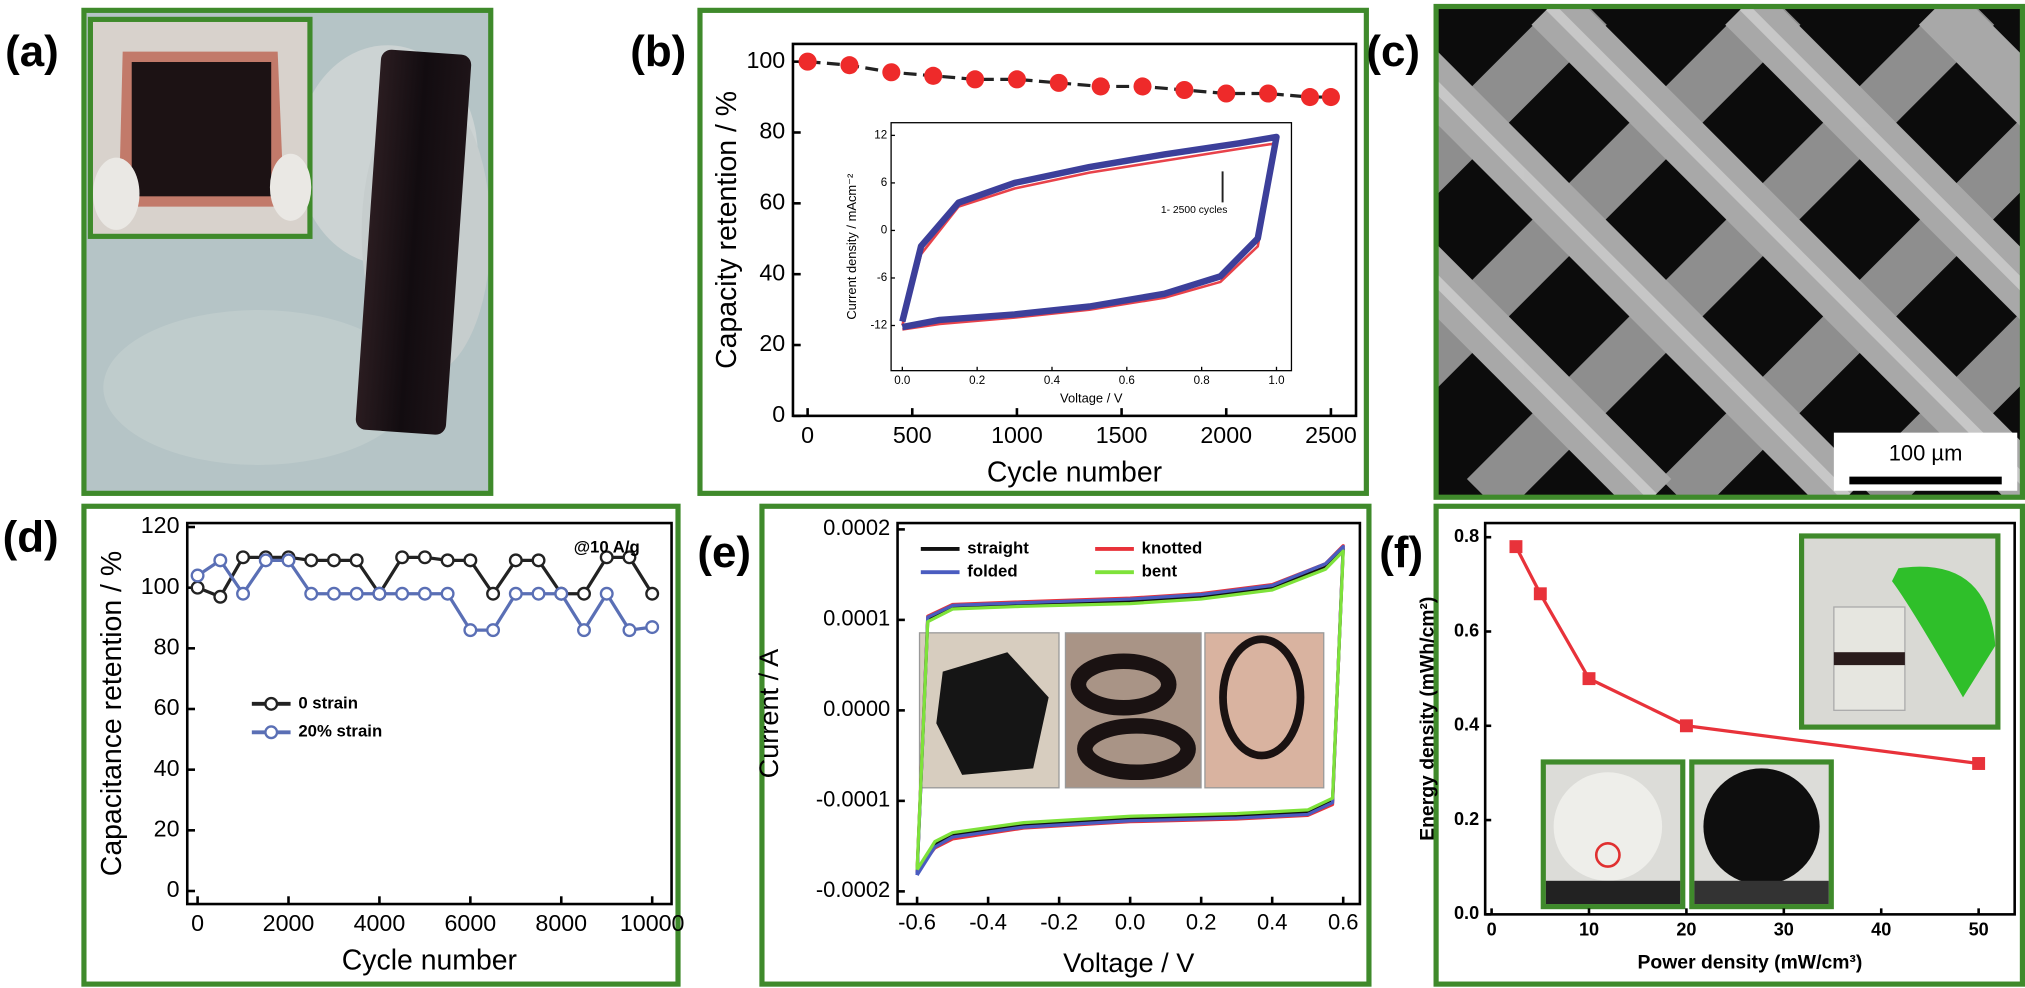 This screenshot has height=988, width=2025. What do you see at coordinates (1276, 380) in the screenshot?
I see `x-tick-label: 1.0` at bounding box center [1276, 380].